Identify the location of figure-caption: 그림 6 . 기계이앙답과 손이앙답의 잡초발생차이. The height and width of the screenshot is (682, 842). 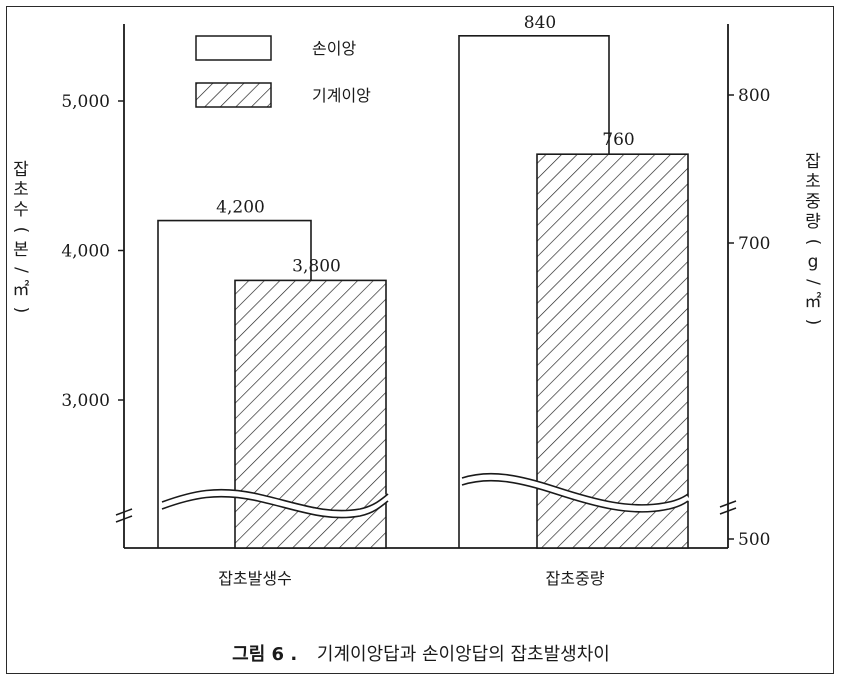
(421, 653).